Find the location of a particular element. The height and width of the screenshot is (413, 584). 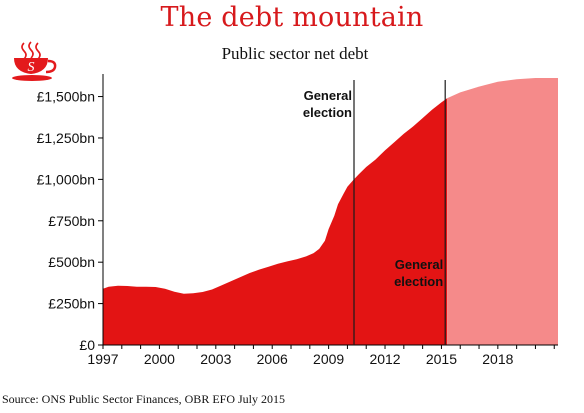

y-tick-label: £1,000bn is located at coordinates (66, 179).